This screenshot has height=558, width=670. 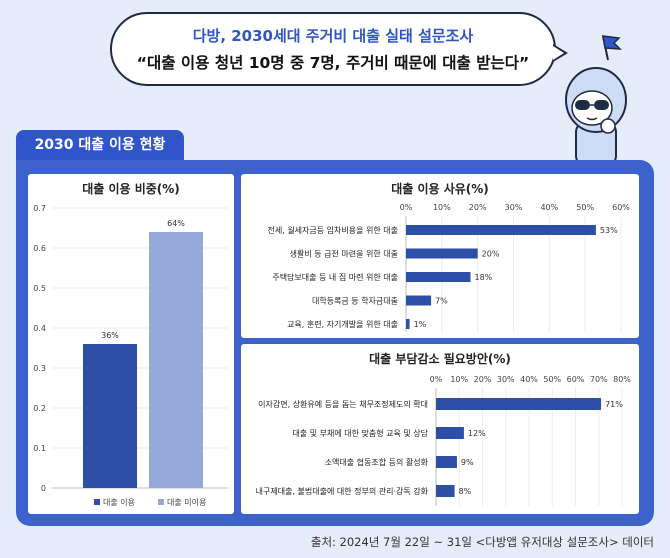 I want to click on category-label: 대학등록금 등 학자금대출, so click(x=355, y=301).